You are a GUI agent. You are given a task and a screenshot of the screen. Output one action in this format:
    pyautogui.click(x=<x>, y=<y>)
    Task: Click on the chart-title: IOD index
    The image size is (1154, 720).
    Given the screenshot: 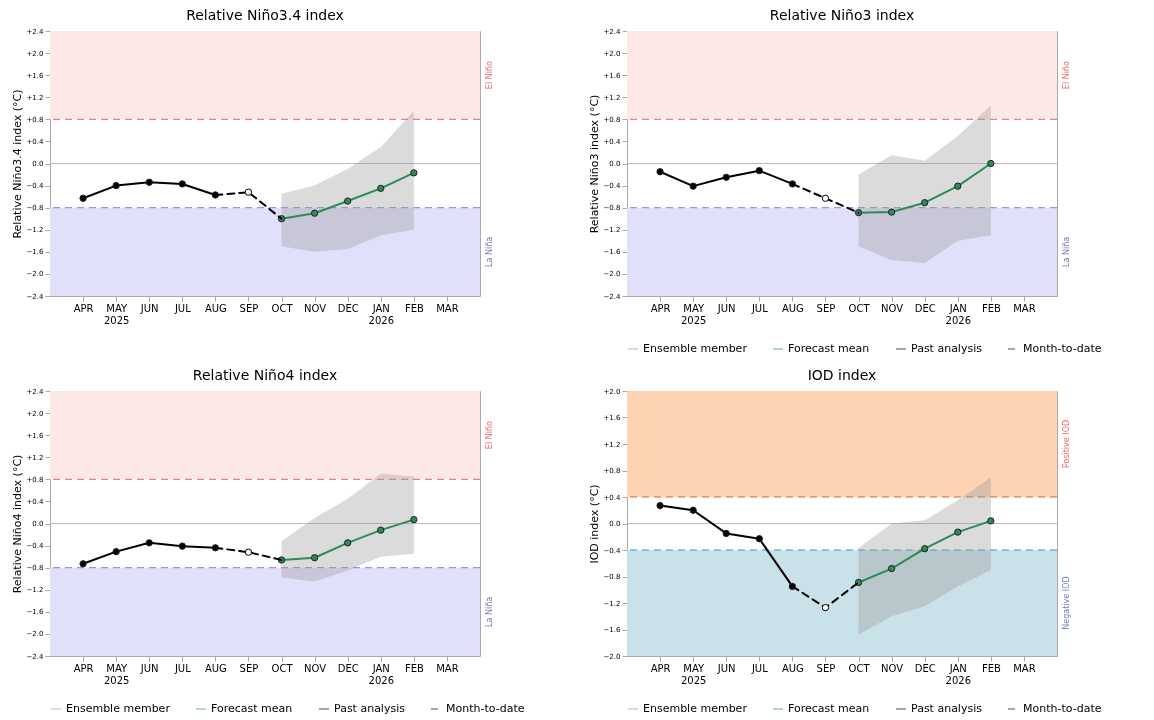 What is the action you would take?
    pyautogui.click(x=842, y=375)
    